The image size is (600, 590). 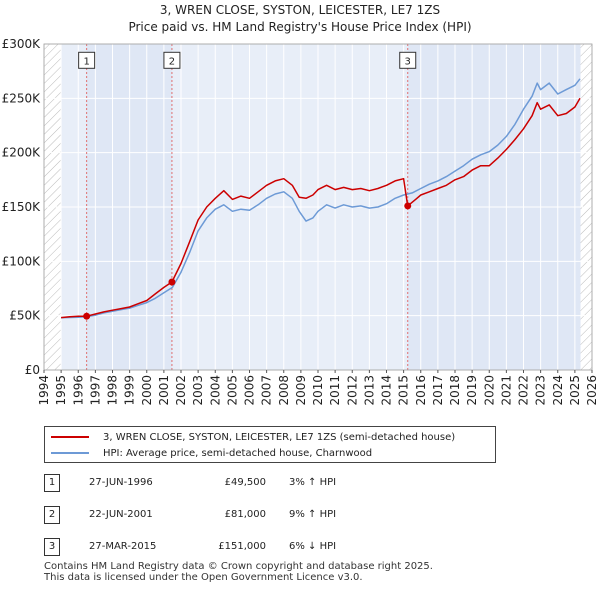 I want to click on x-tick-label: 2004, so click(x=215, y=390).